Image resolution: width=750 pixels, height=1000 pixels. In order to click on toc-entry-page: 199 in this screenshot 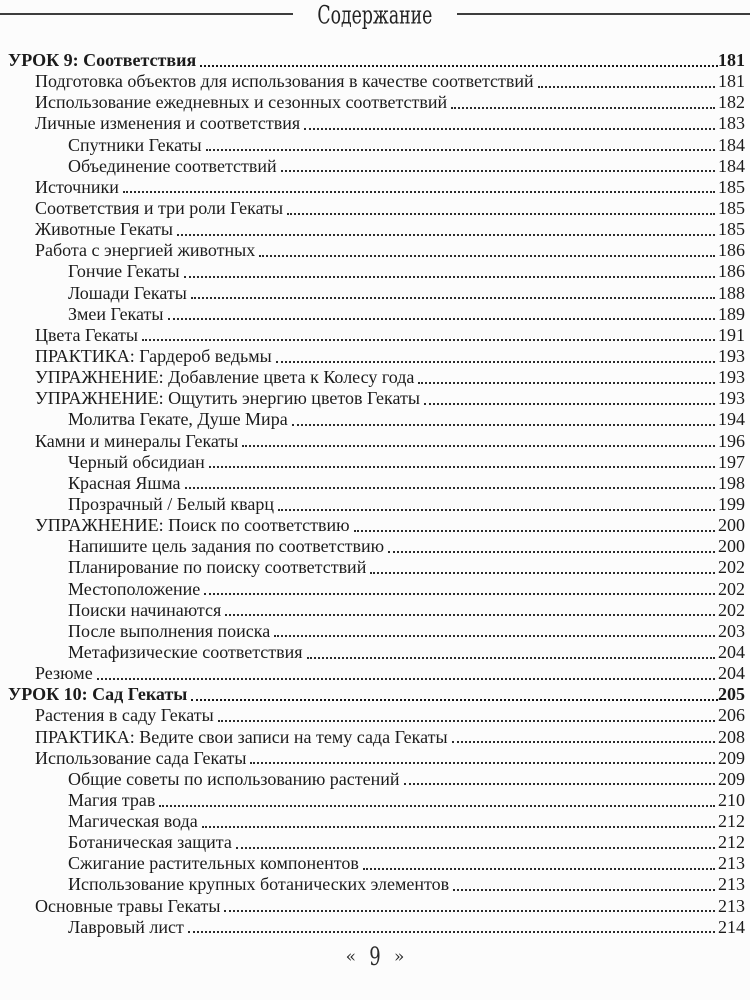, I will do `click(731, 503)`.